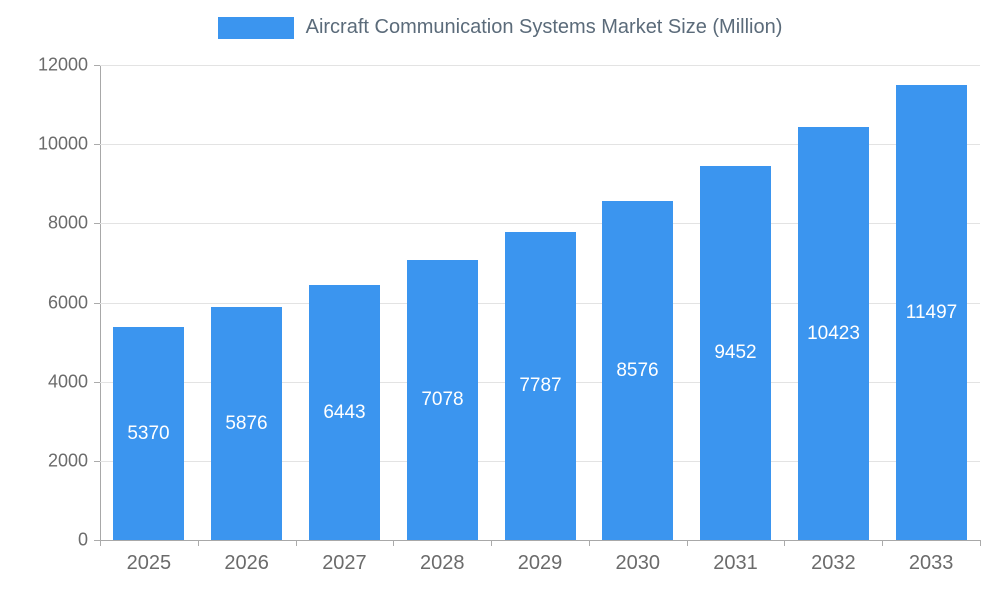 The height and width of the screenshot is (600, 1000). Describe the element at coordinates (62, 143) in the screenshot. I see `y-axis-label: 10000` at that location.